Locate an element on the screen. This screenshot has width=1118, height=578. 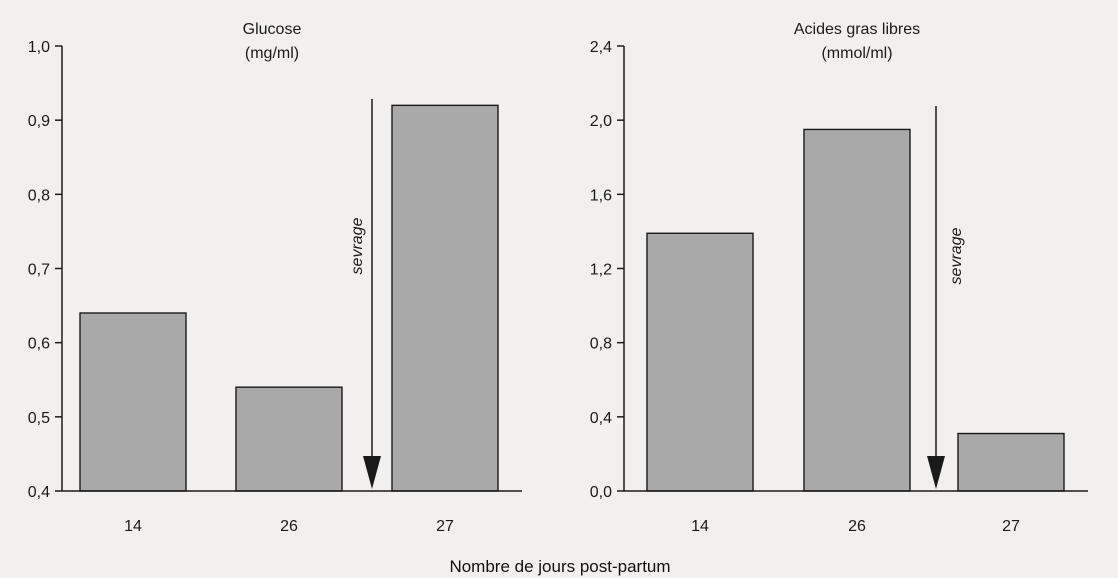
fatty-acids-ytick-label: 2,0 is located at coordinates (601, 121).